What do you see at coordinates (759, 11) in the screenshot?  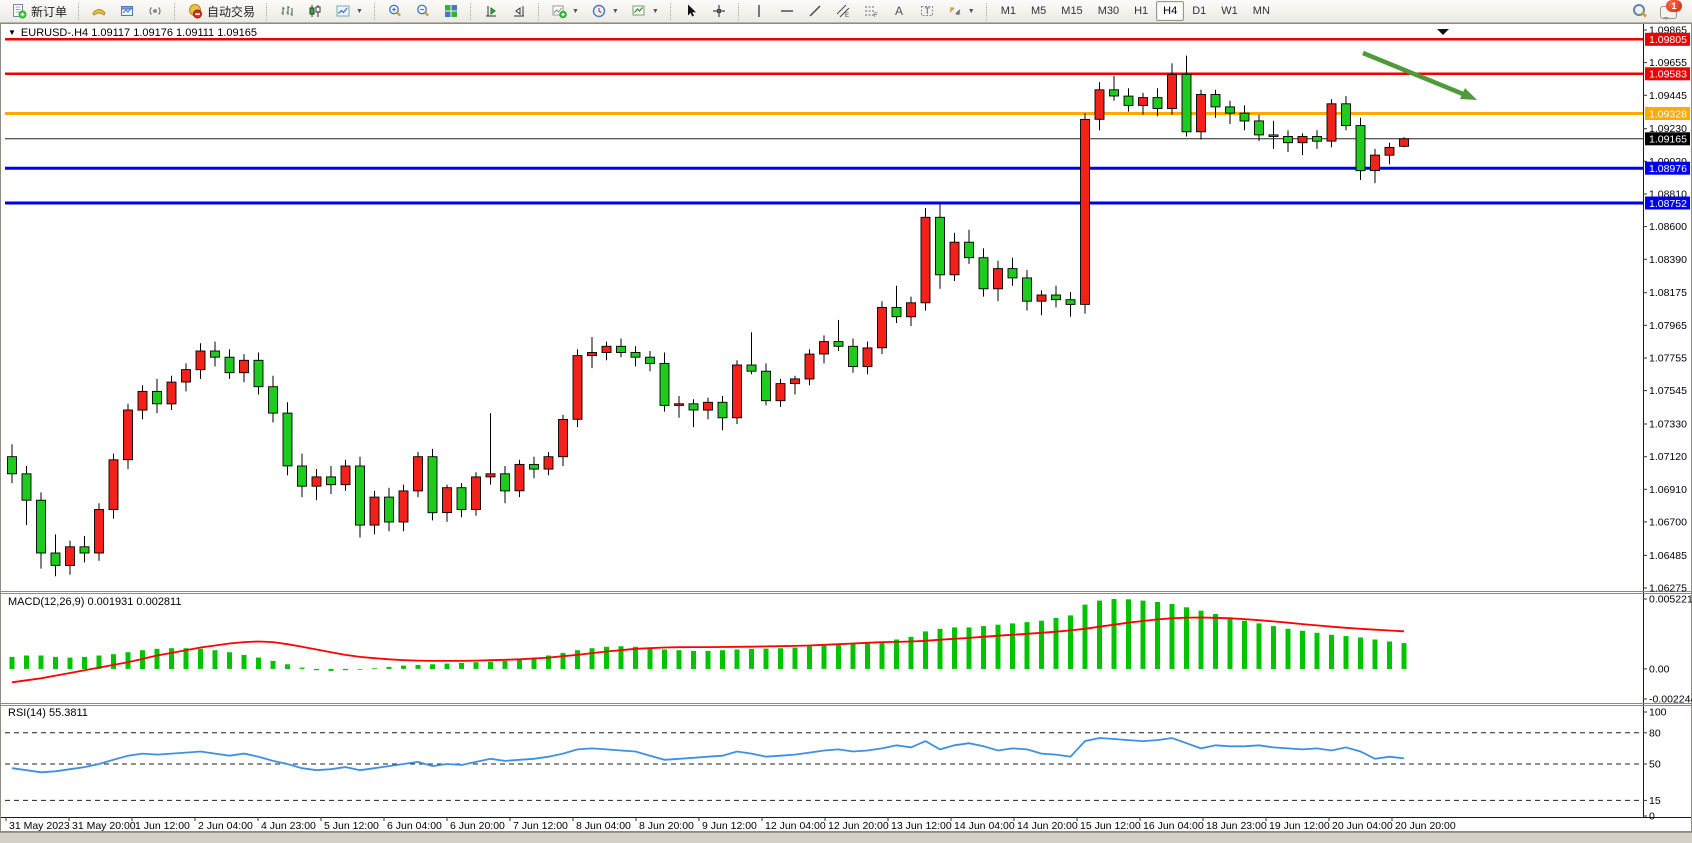 I see `vertical-line-tool-button` at bounding box center [759, 11].